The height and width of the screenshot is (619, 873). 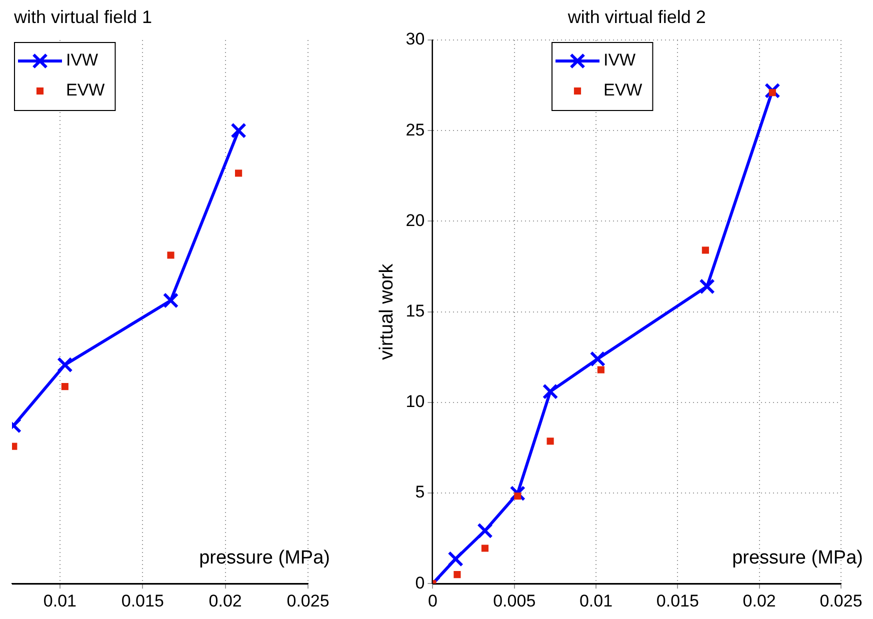 What do you see at coordinates (636, 17) in the screenshot?
I see `chart-title: with virtual field 2` at bounding box center [636, 17].